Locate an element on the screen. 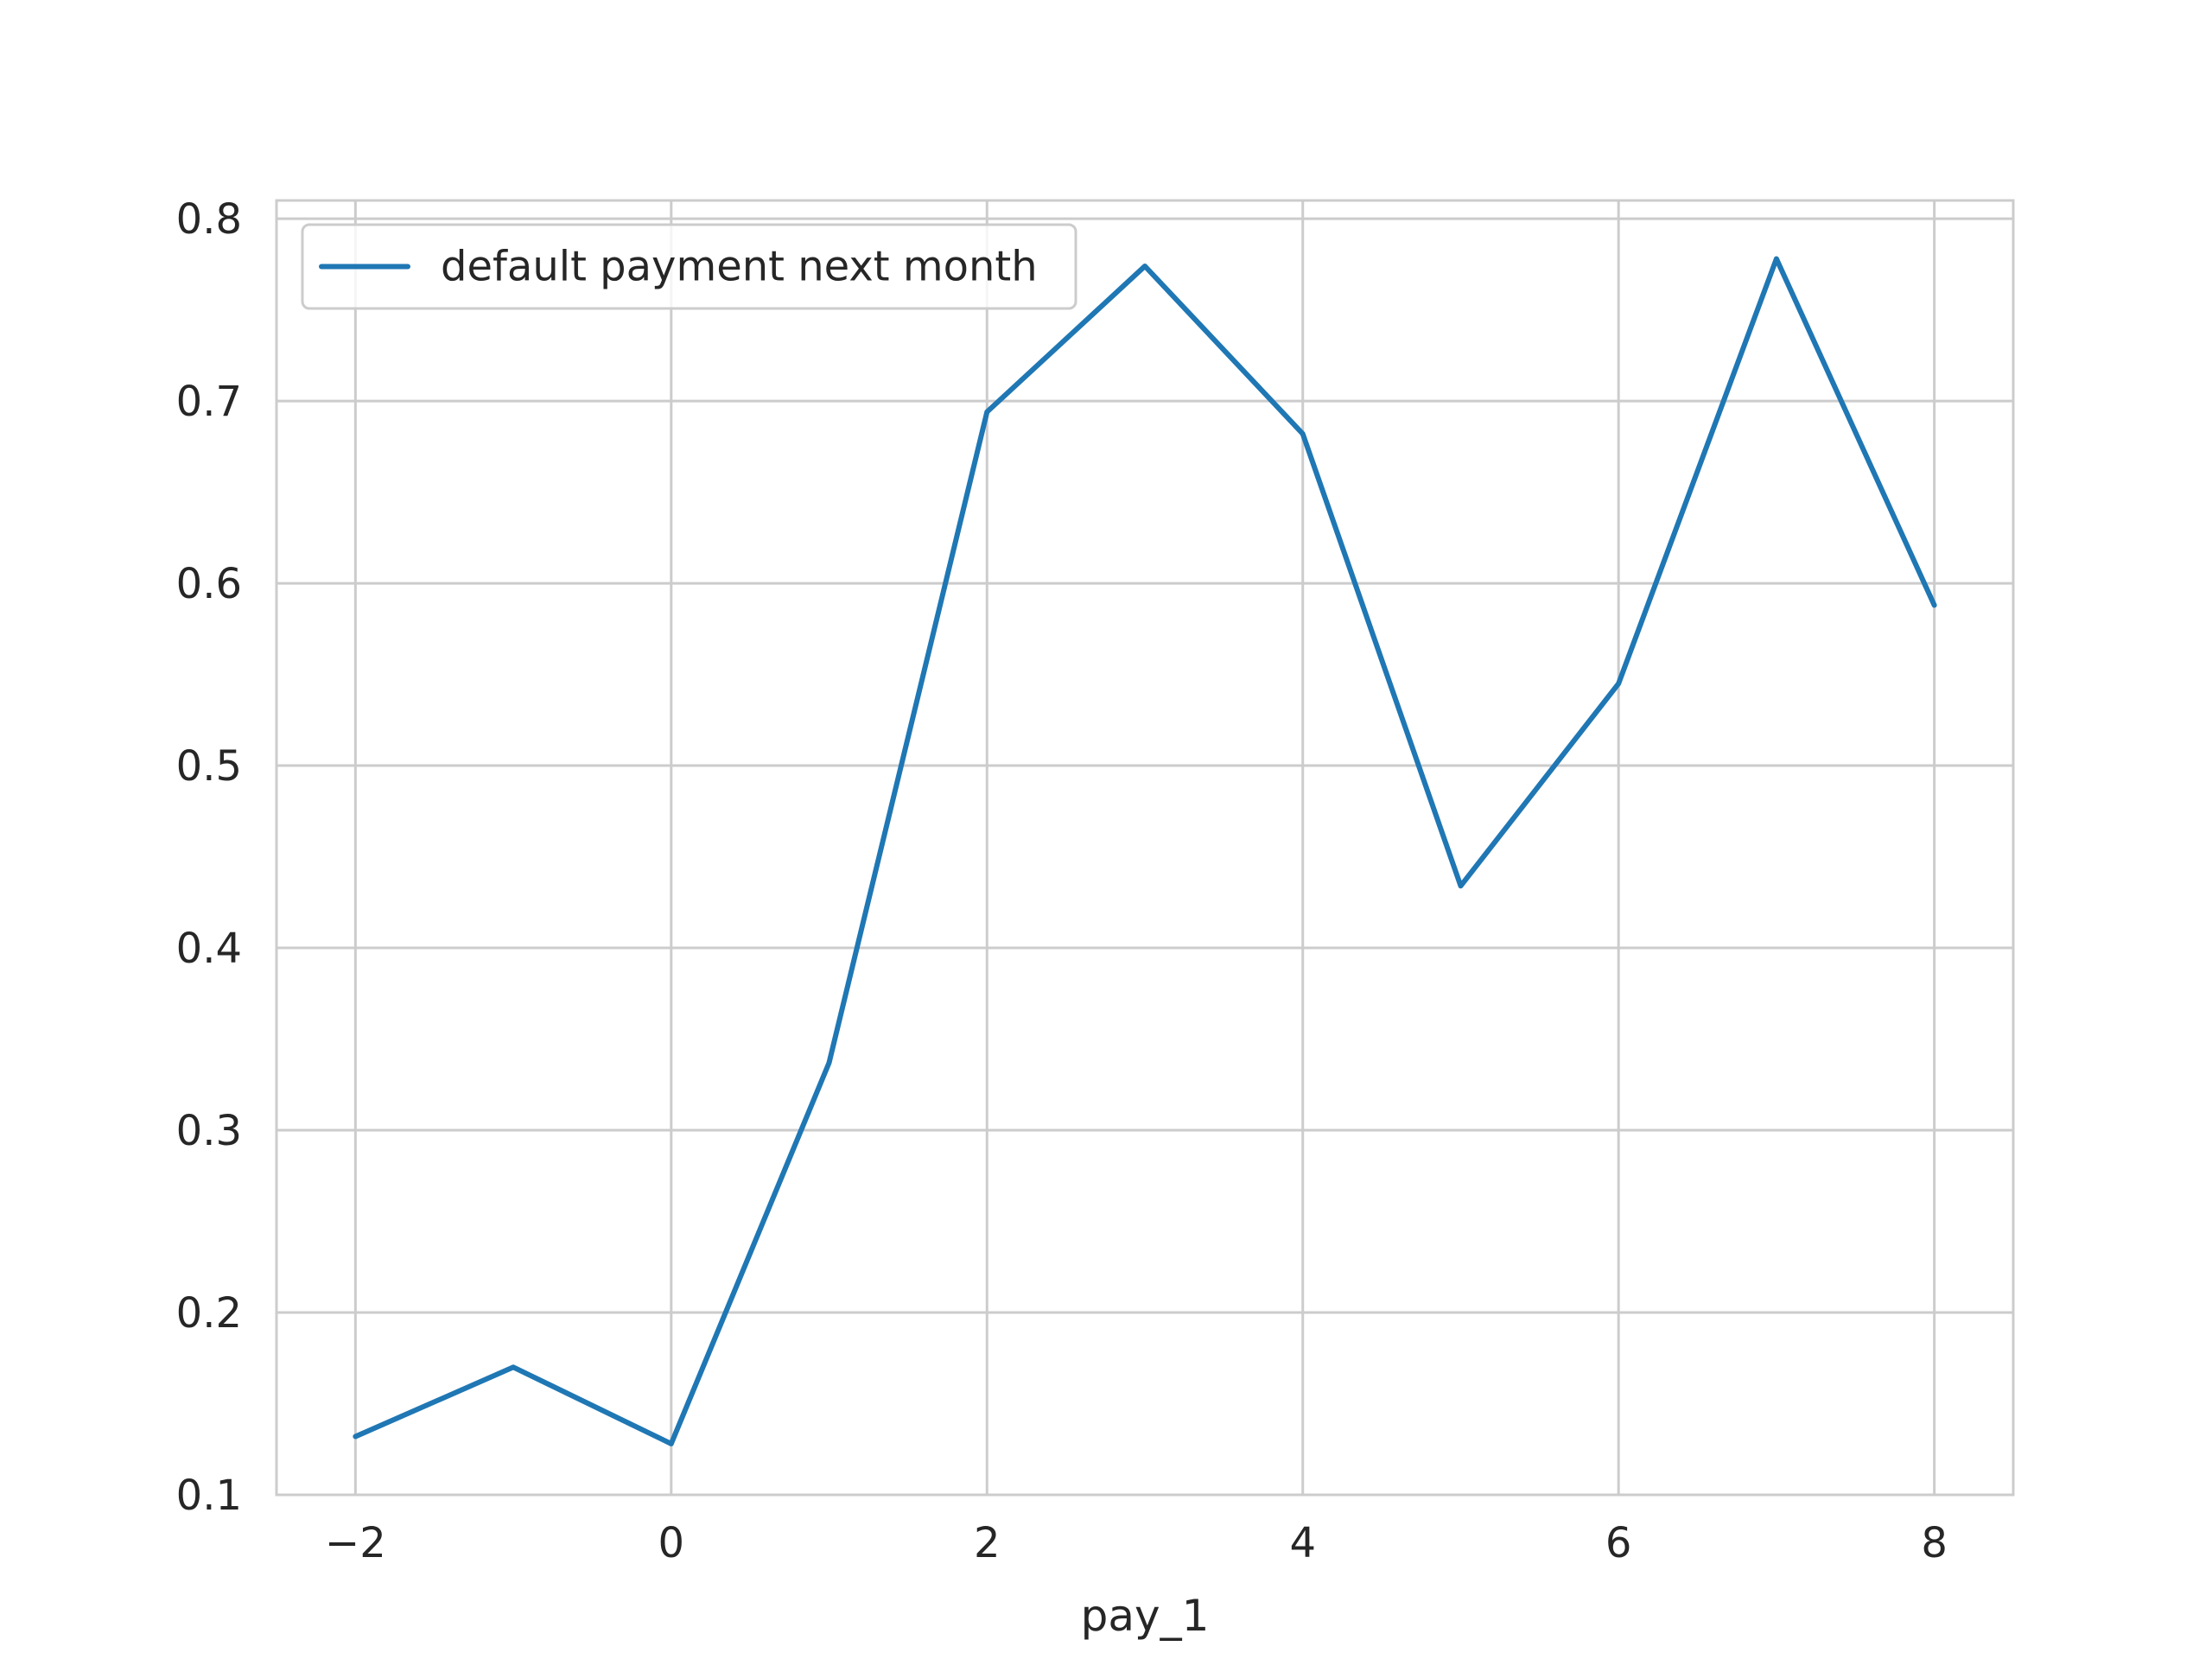  x-axis-label: pay_1 is located at coordinates (1145, 1616).